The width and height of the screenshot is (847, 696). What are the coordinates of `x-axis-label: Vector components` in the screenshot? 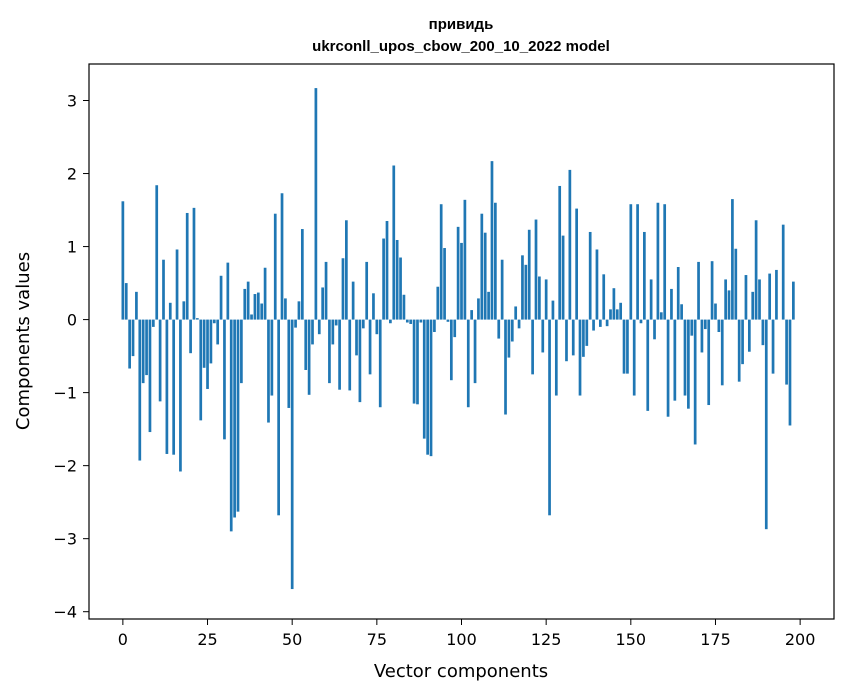 It's located at (461, 671).